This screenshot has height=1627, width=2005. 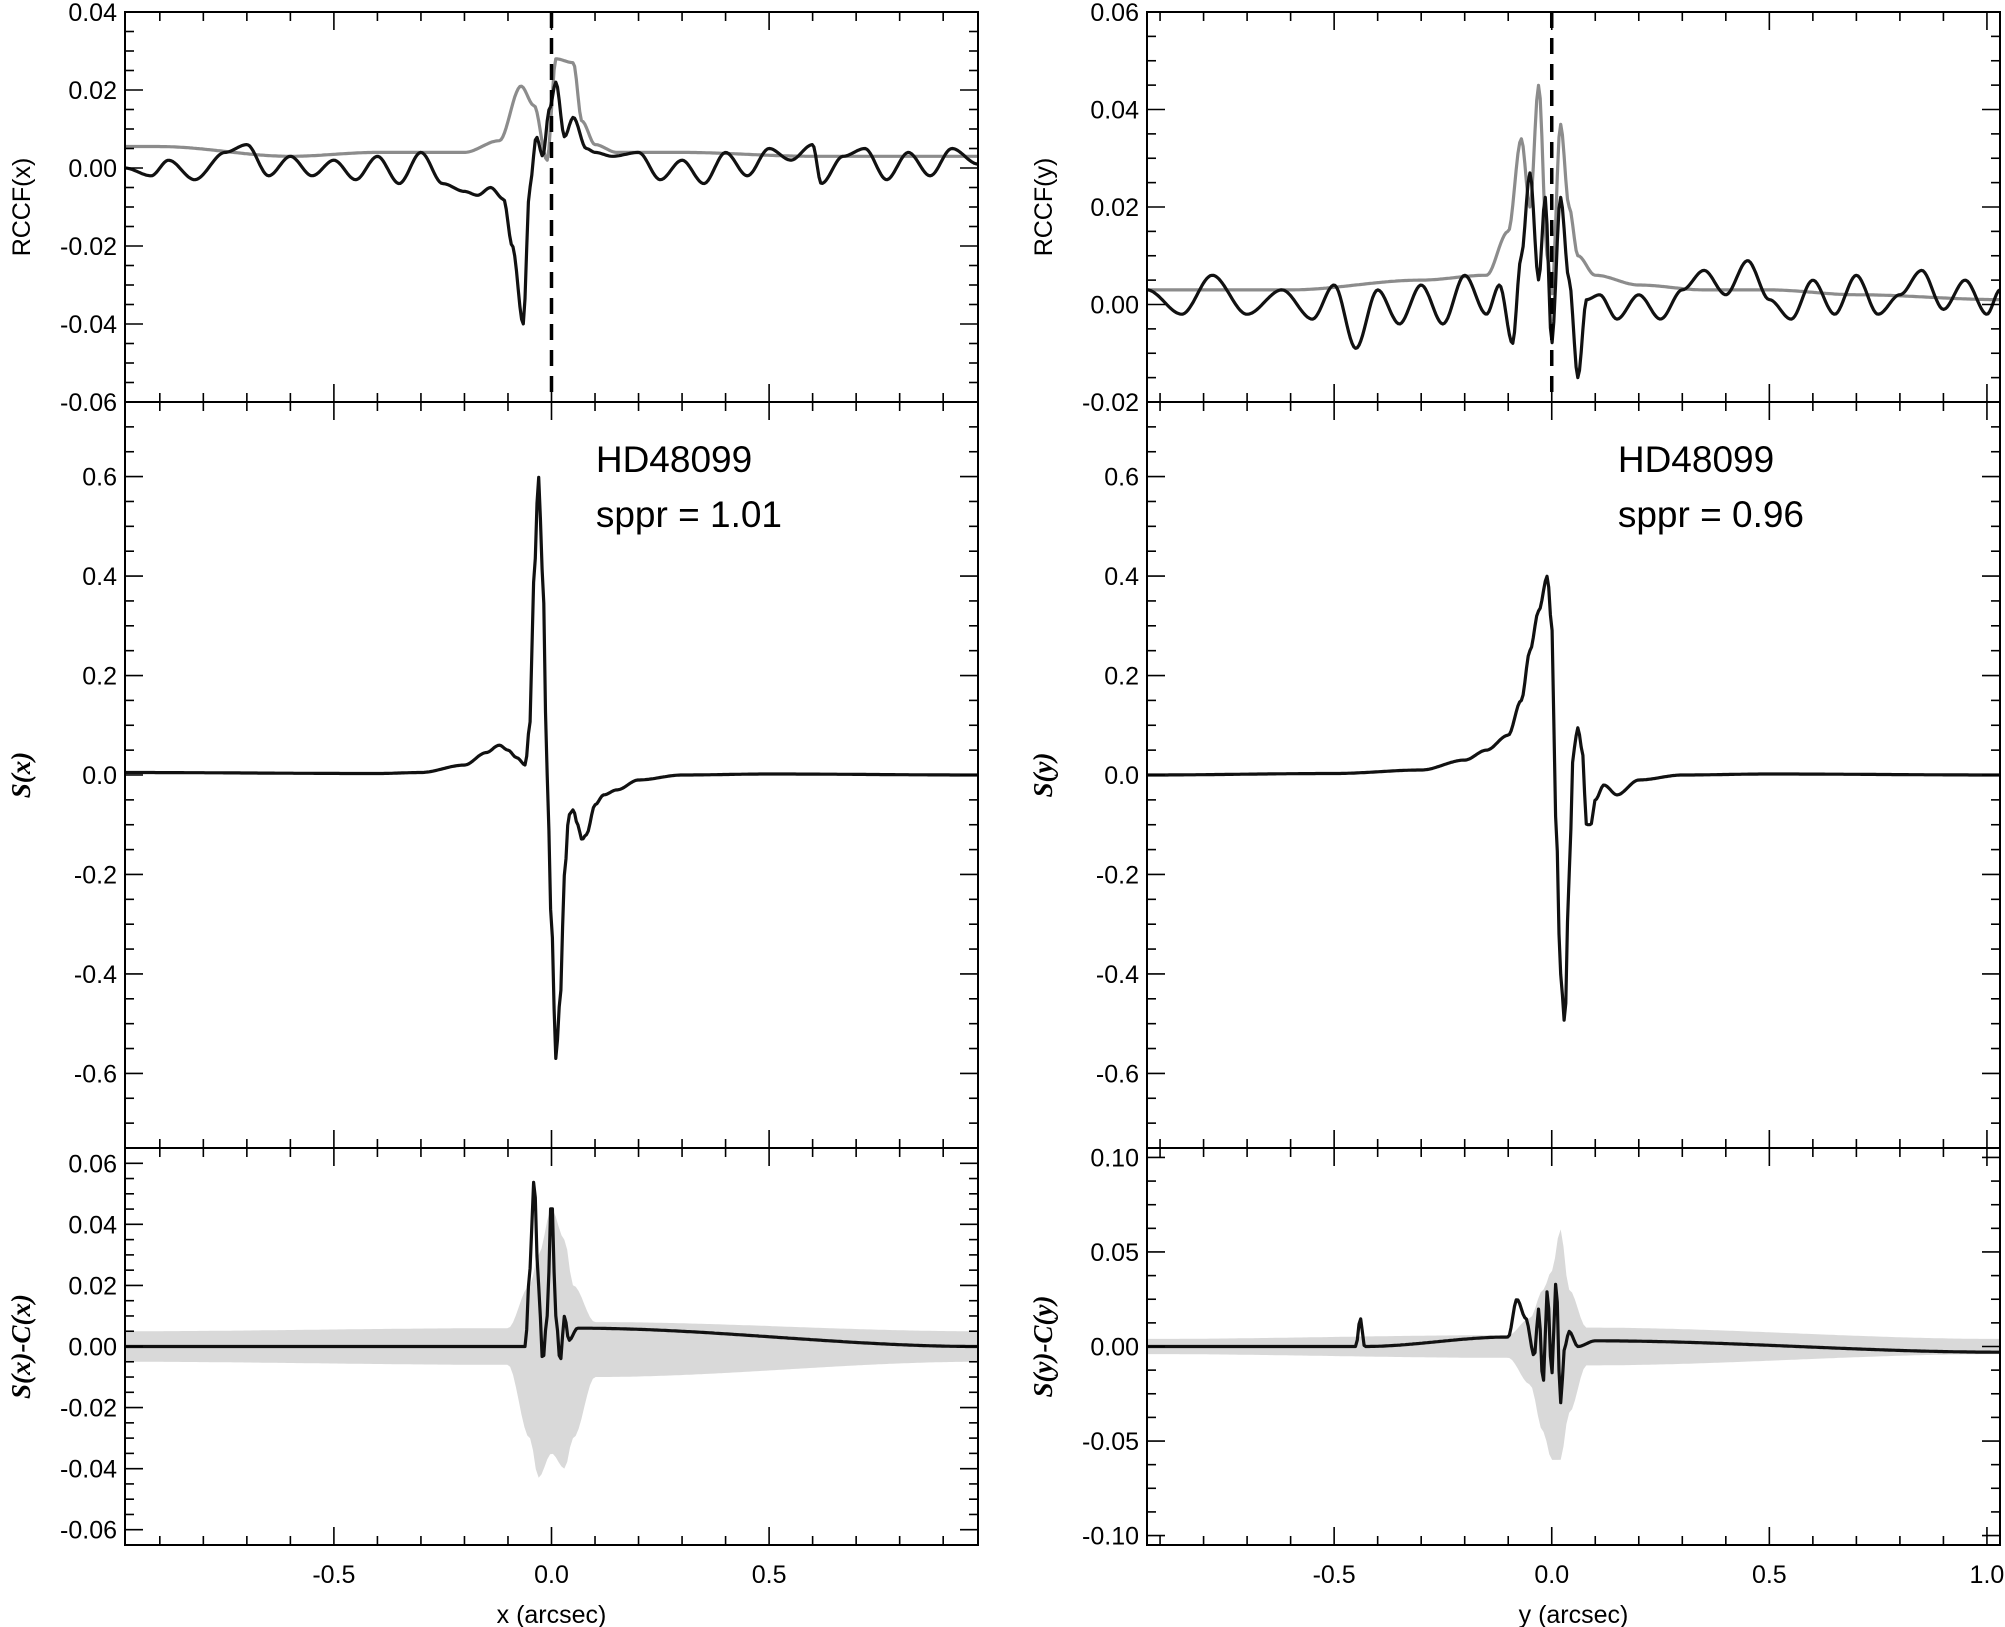 What do you see at coordinates (689, 514) in the screenshot?
I see `annotation-1: sppr = 1.01` at bounding box center [689, 514].